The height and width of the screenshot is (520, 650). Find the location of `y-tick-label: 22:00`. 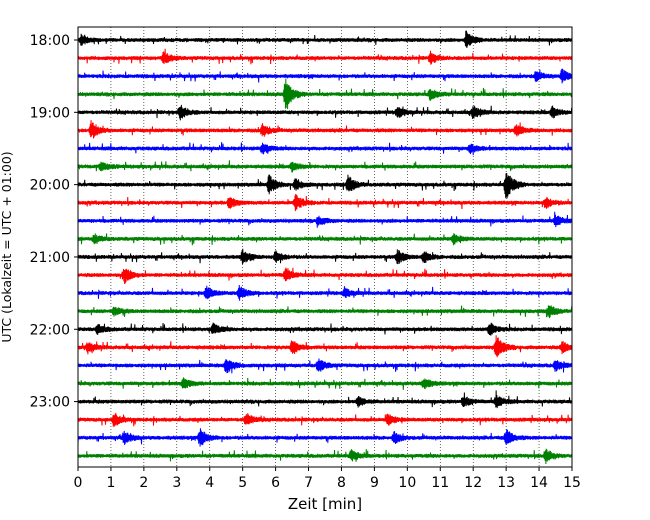

y-tick-label: 22:00 is located at coordinates (50, 330).